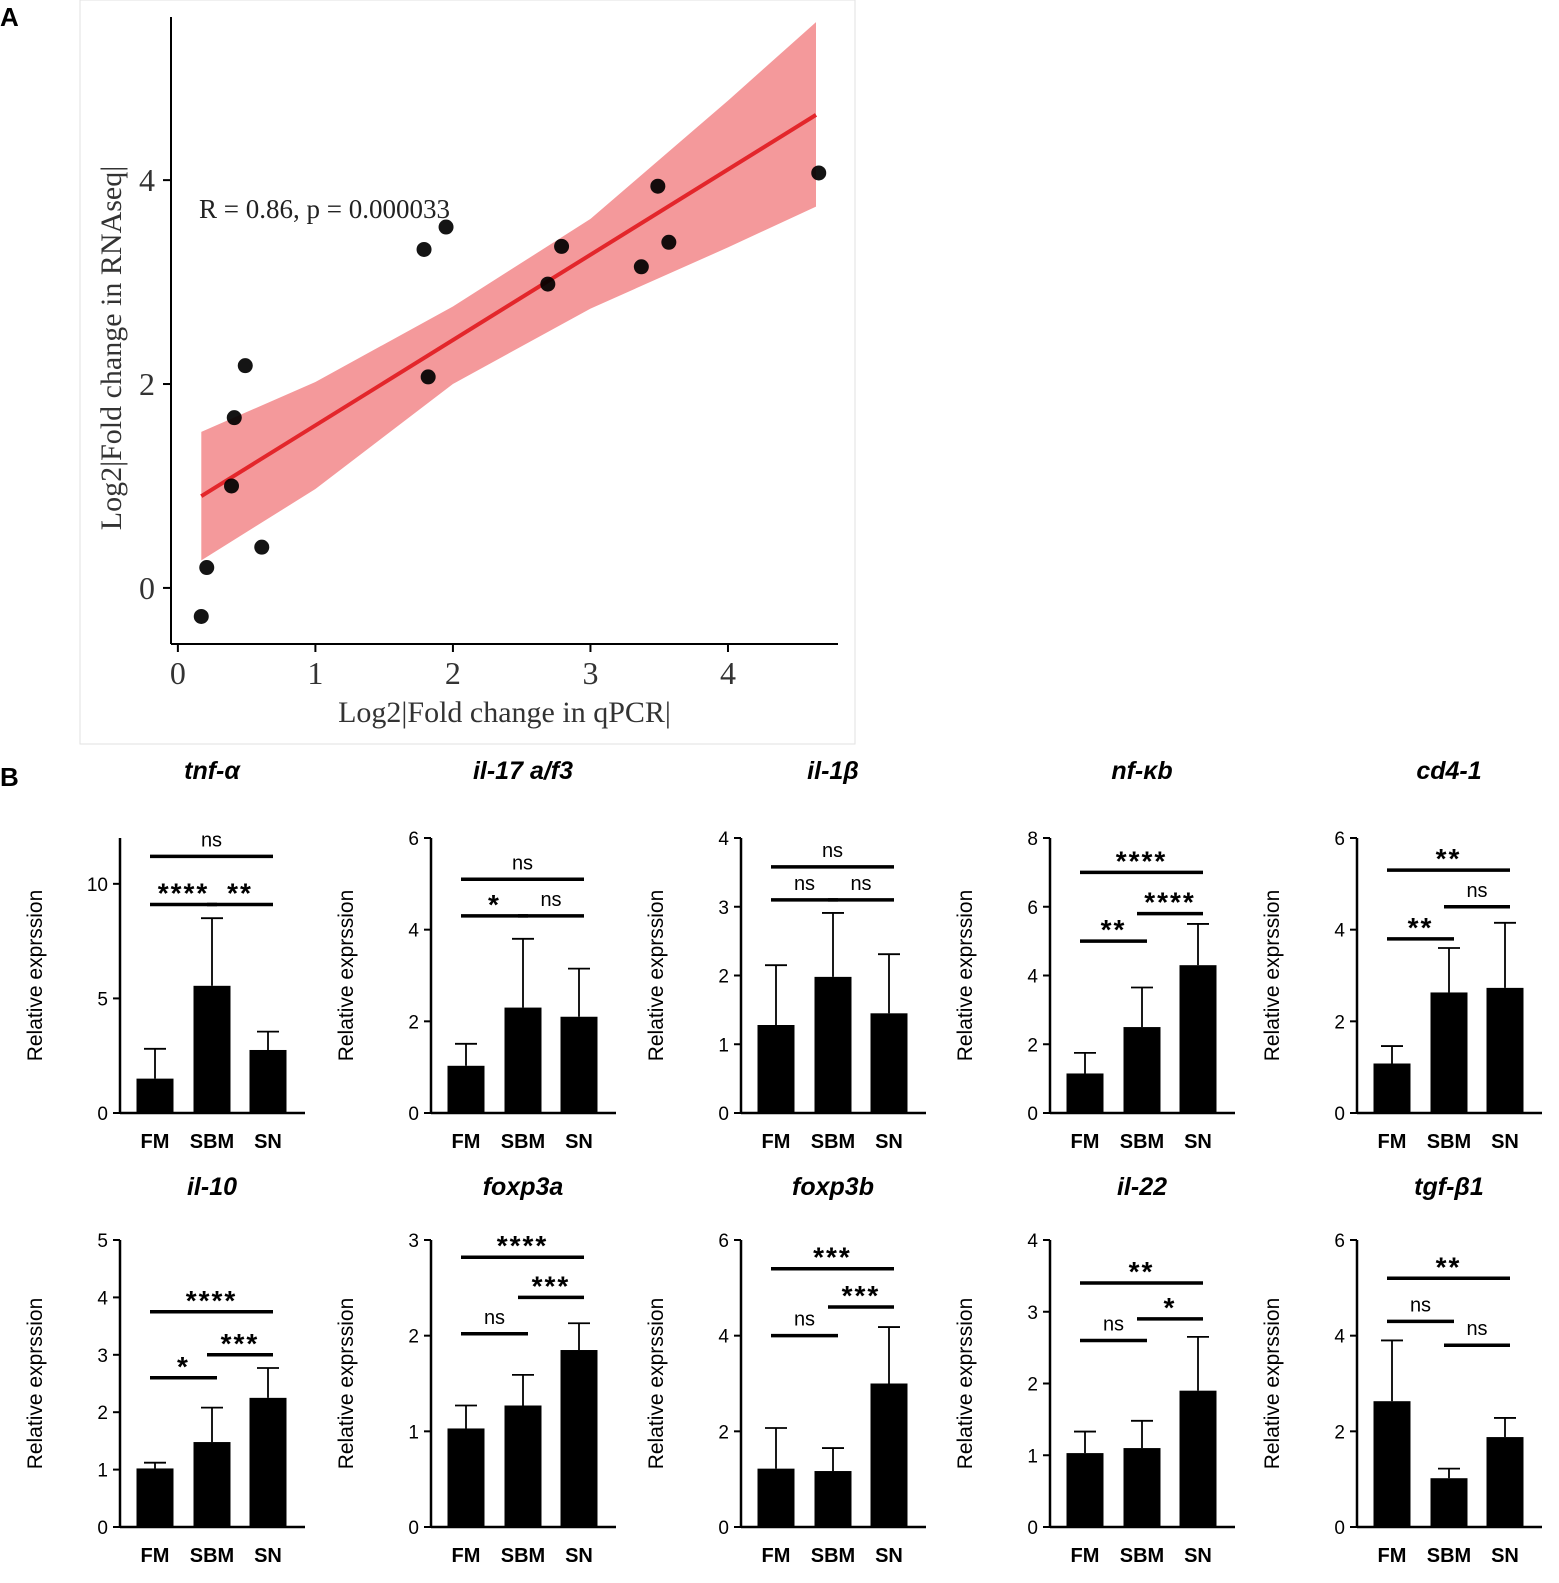 The width and height of the screenshot is (1559, 1583). I want to click on bar-chart-title: foxp3b, so click(833, 1187).